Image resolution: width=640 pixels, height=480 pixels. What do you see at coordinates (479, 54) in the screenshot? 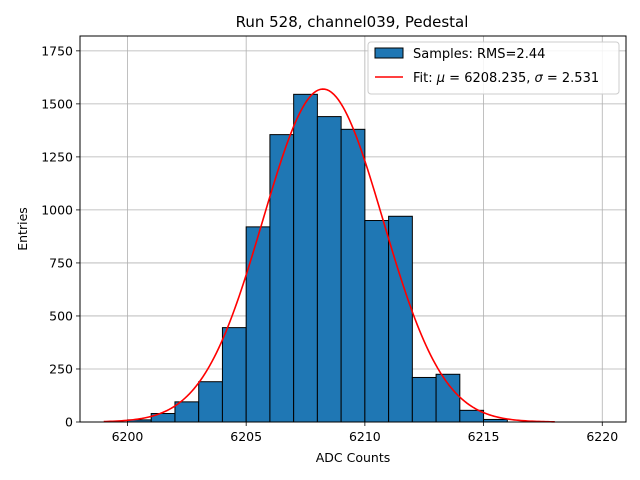
I see `legend-histogram-label: Samples: RMS=2.44` at bounding box center [479, 54].